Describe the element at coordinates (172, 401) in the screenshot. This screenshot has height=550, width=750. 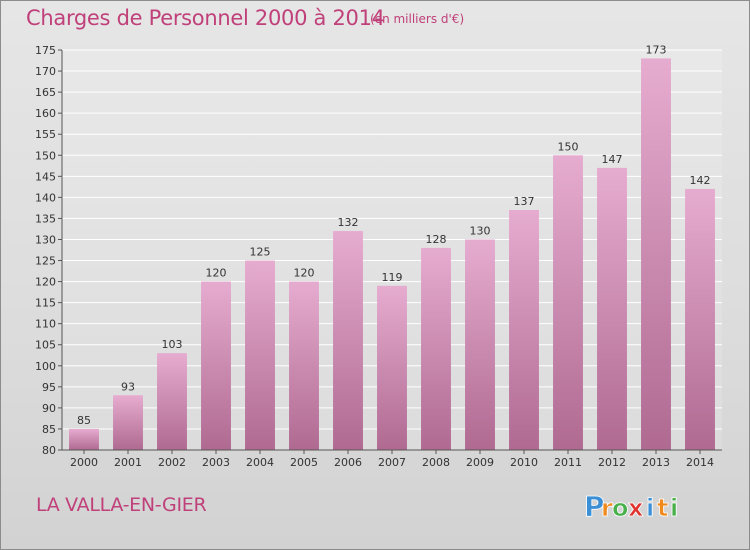
I see `bar-2002` at that location.